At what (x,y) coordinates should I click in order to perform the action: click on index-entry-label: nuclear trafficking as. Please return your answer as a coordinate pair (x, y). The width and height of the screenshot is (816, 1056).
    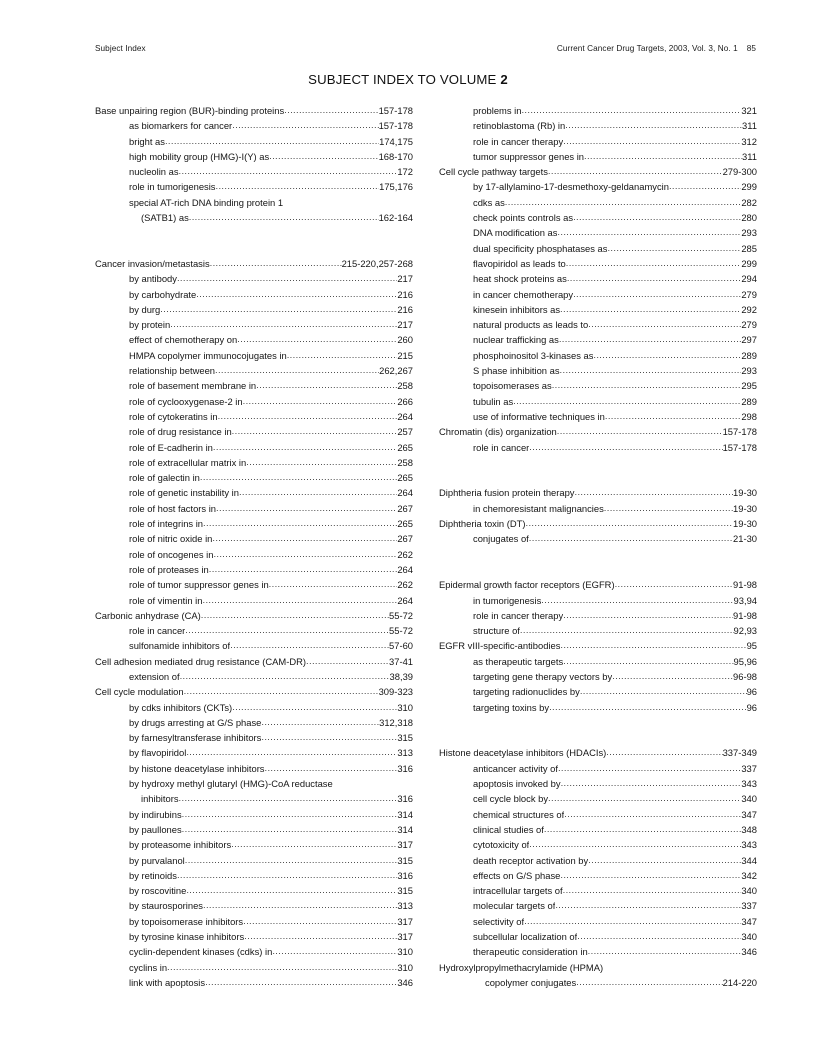
    Looking at the image, I should click on (516, 340).